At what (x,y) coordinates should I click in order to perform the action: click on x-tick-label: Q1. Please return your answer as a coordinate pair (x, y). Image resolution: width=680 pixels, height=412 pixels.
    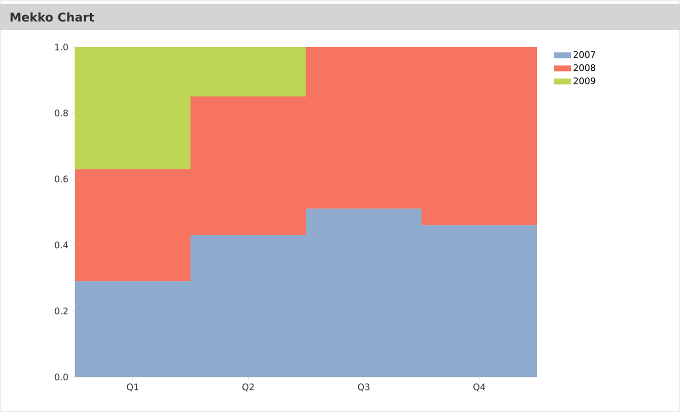
    Looking at the image, I should click on (132, 388).